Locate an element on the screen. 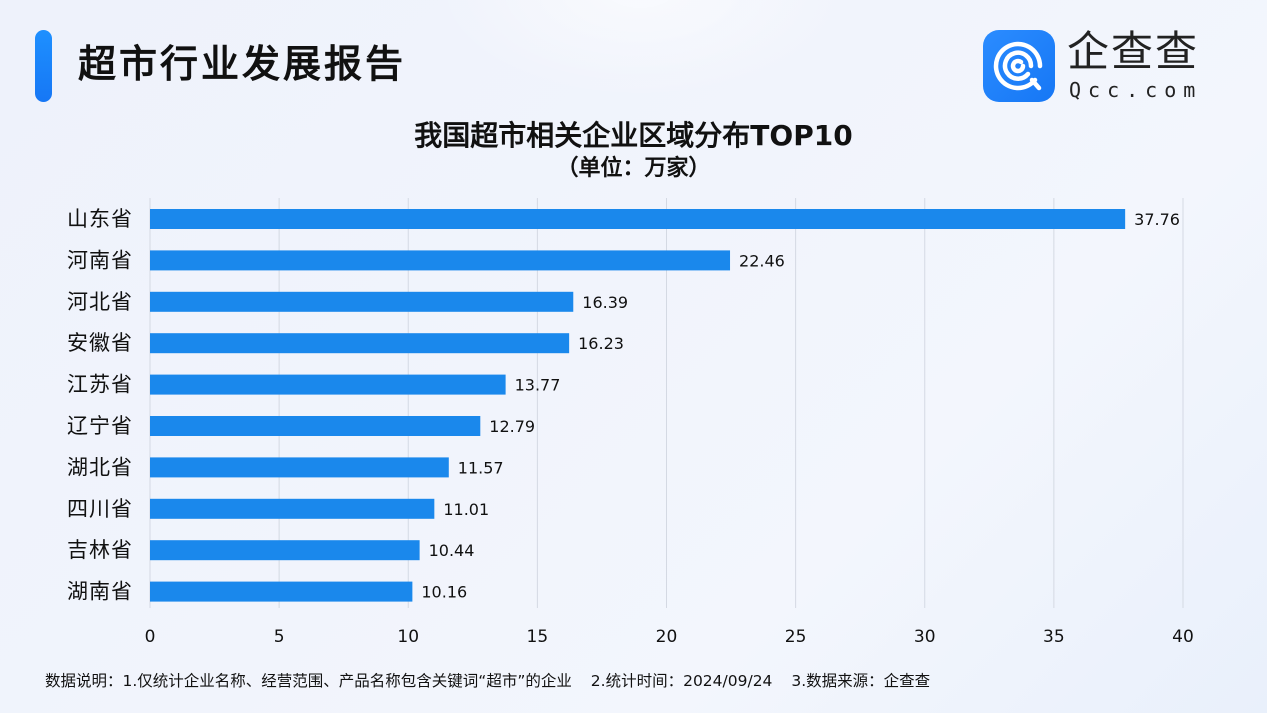 This screenshot has height=713, width=1267. value-label: 16.23 is located at coordinates (601, 343).